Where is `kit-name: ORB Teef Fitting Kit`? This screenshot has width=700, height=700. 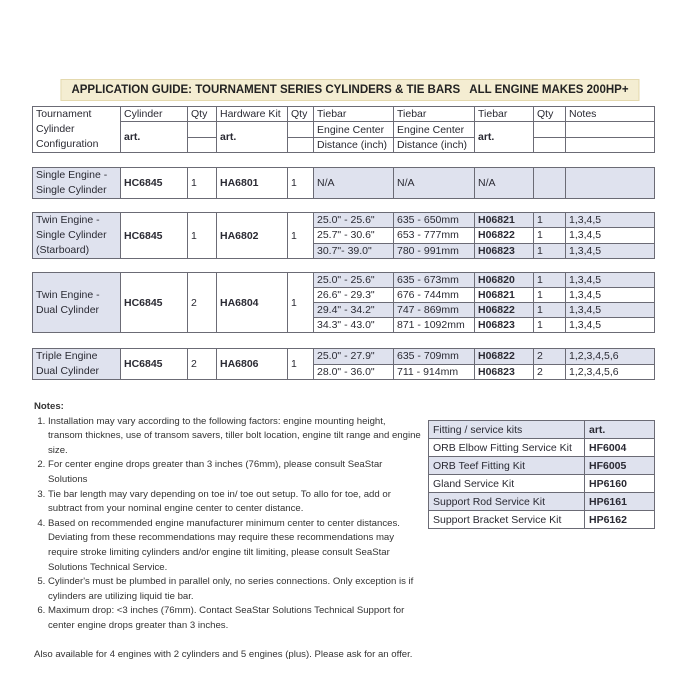
kit-name: ORB Teef Fitting Kit is located at coordinates (506, 465).